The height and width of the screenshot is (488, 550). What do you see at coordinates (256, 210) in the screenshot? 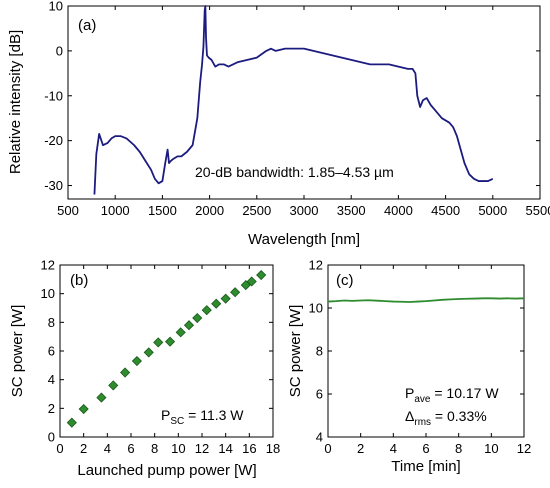
I see `panel-a-xtick-label: 2500` at bounding box center [256, 210].